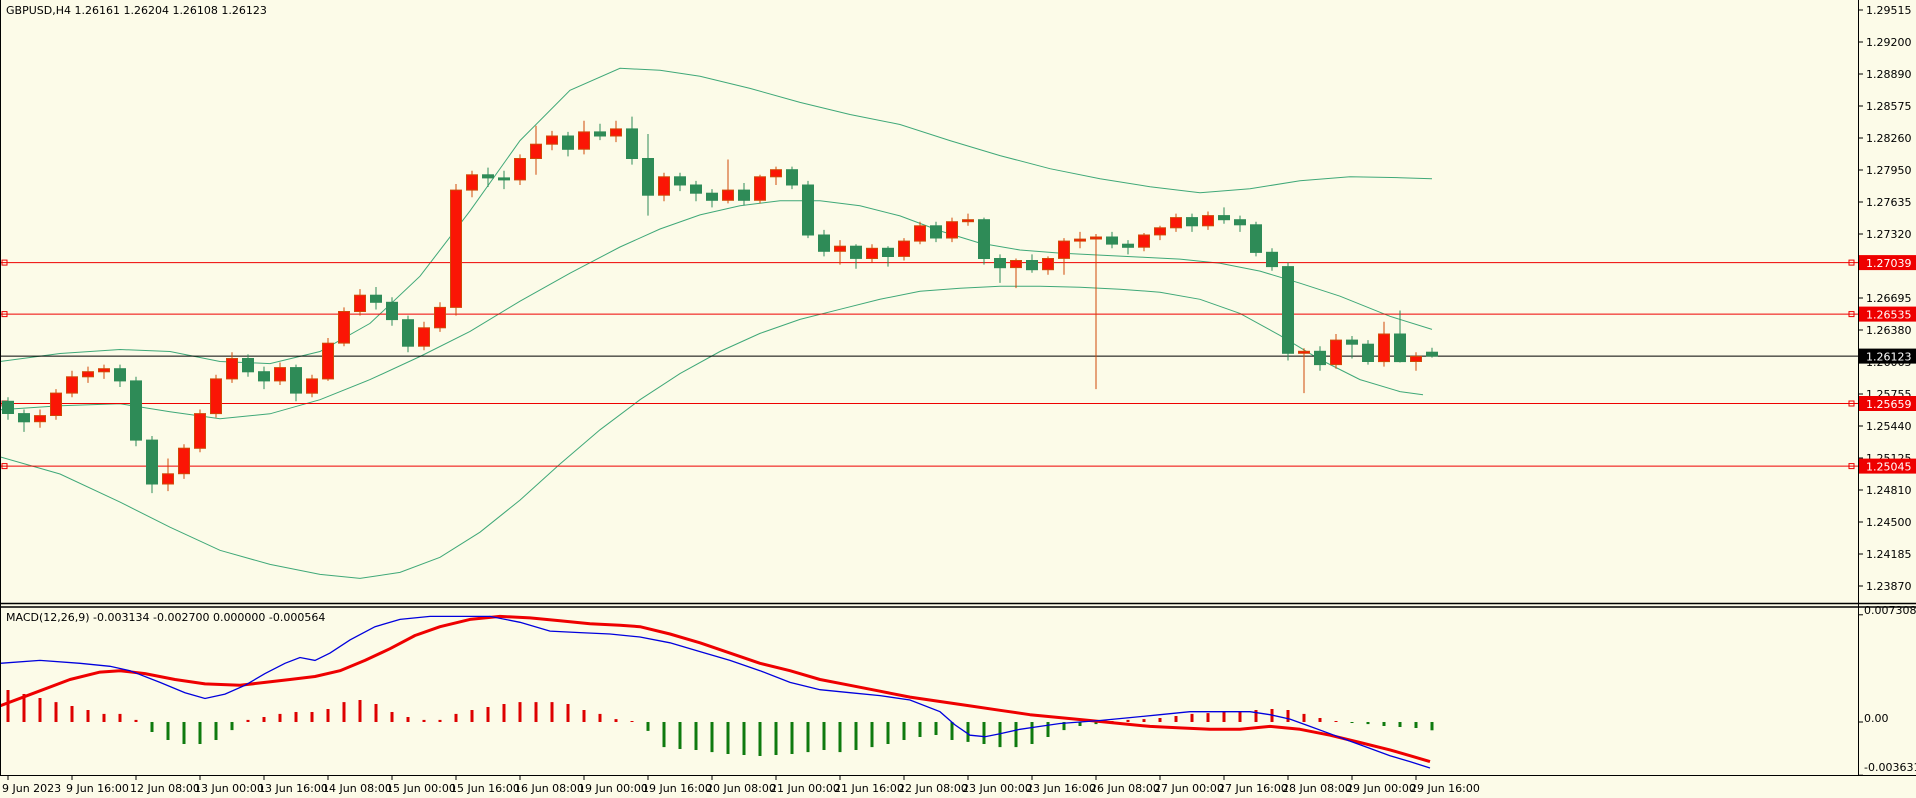 The width and height of the screenshot is (1916, 798). I want to click on time-tick-label: 16 Jun 08:00, so click(549, 788).